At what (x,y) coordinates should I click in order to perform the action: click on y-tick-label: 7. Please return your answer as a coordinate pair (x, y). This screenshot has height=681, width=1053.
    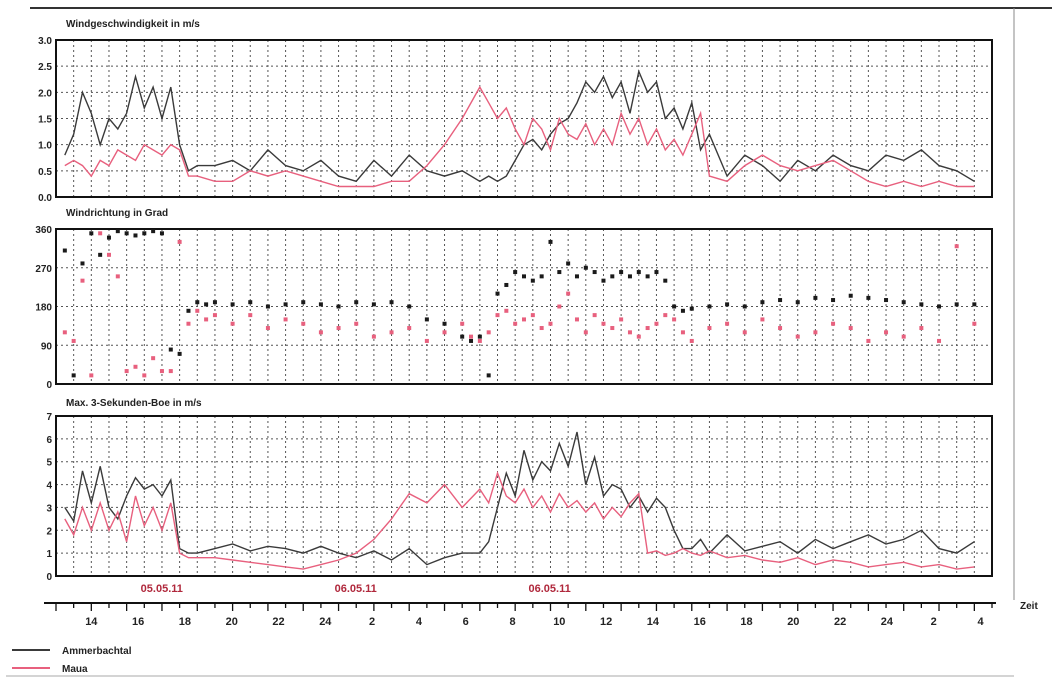
    Looking at the image, I should click on (49, 417).